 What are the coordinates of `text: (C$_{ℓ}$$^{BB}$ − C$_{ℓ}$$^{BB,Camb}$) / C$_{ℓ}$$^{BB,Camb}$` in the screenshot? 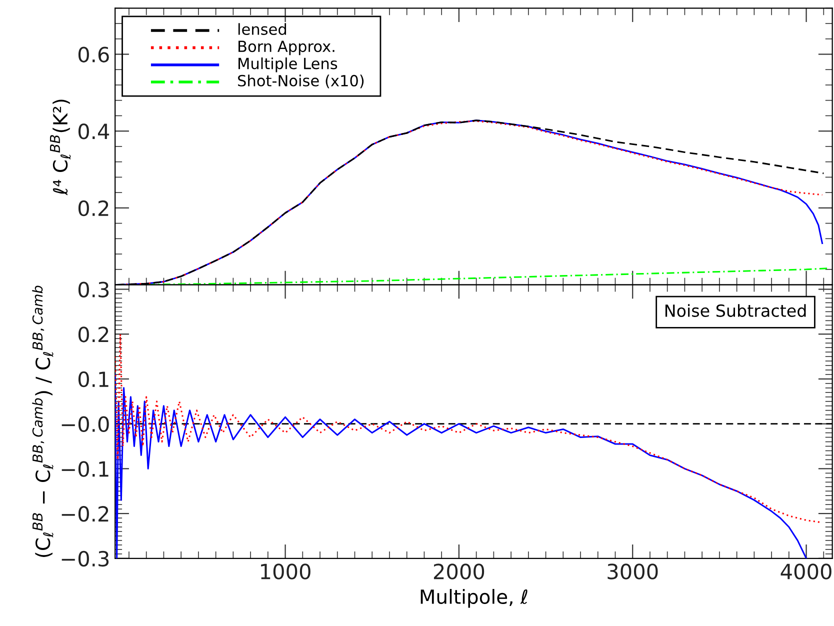 It's located at (43, 421).